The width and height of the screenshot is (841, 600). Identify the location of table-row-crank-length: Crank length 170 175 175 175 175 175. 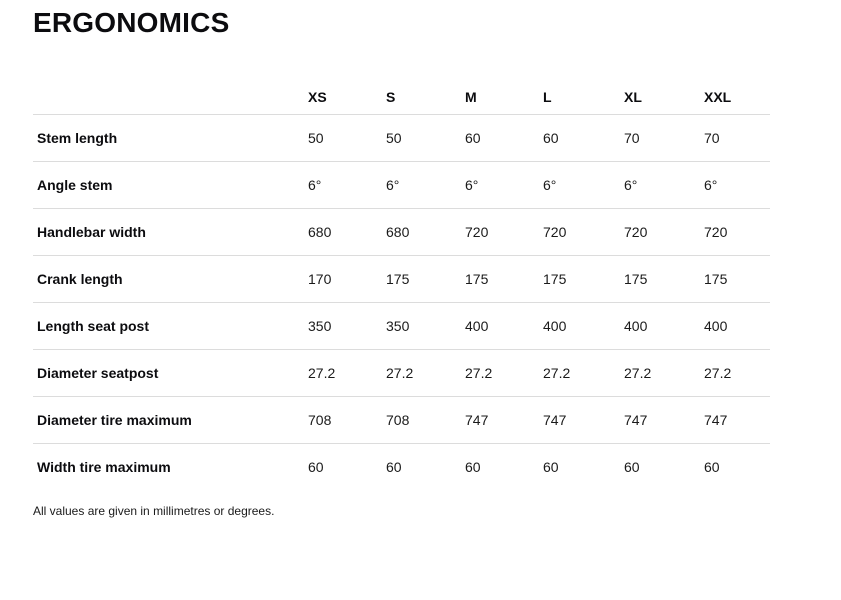
(401, 278).